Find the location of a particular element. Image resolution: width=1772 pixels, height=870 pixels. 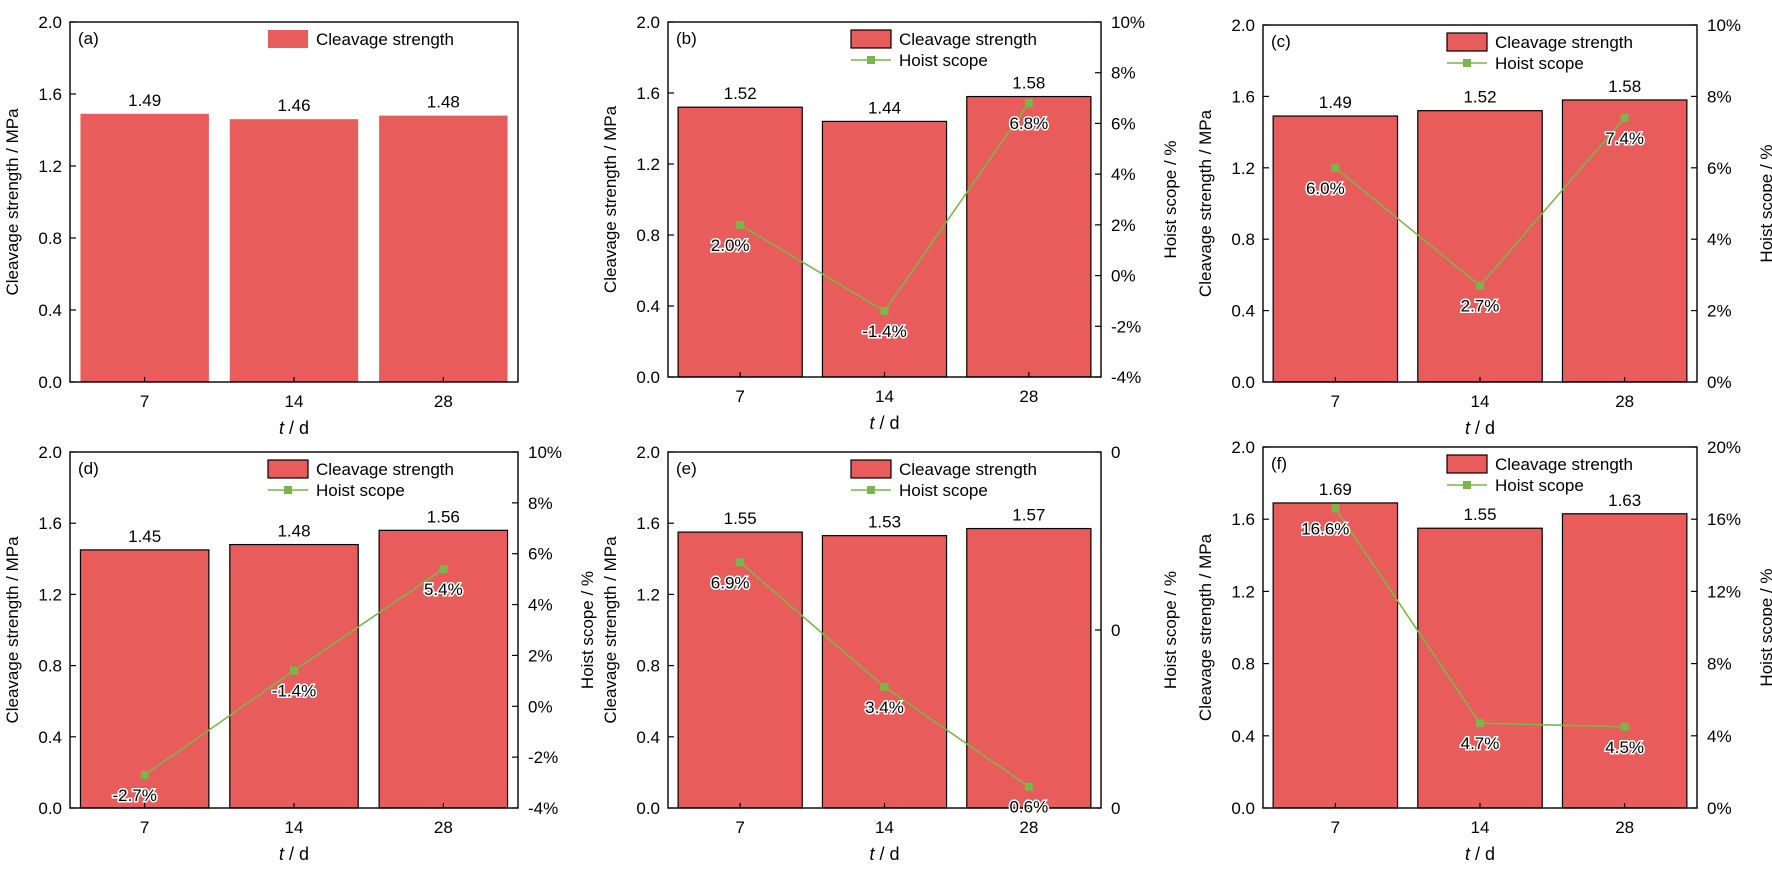

bar-value-label: 1.58 is located at coordinates (1624, 86).